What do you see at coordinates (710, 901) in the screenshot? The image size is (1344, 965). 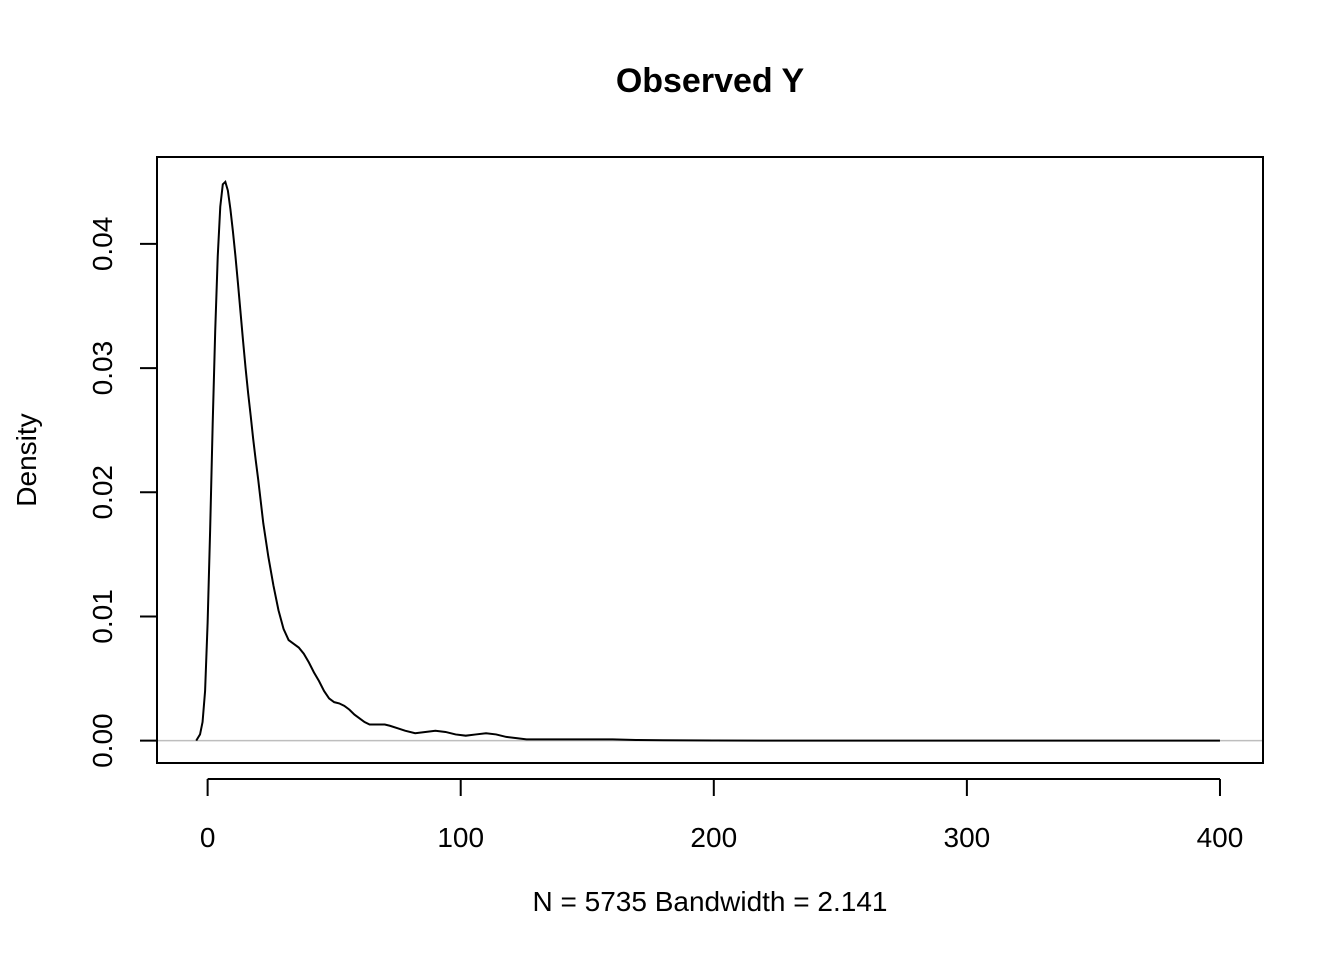 I see `x-axis-label: N = 5735 Bandwidth = 2.141` at bounding box center [710, 901].